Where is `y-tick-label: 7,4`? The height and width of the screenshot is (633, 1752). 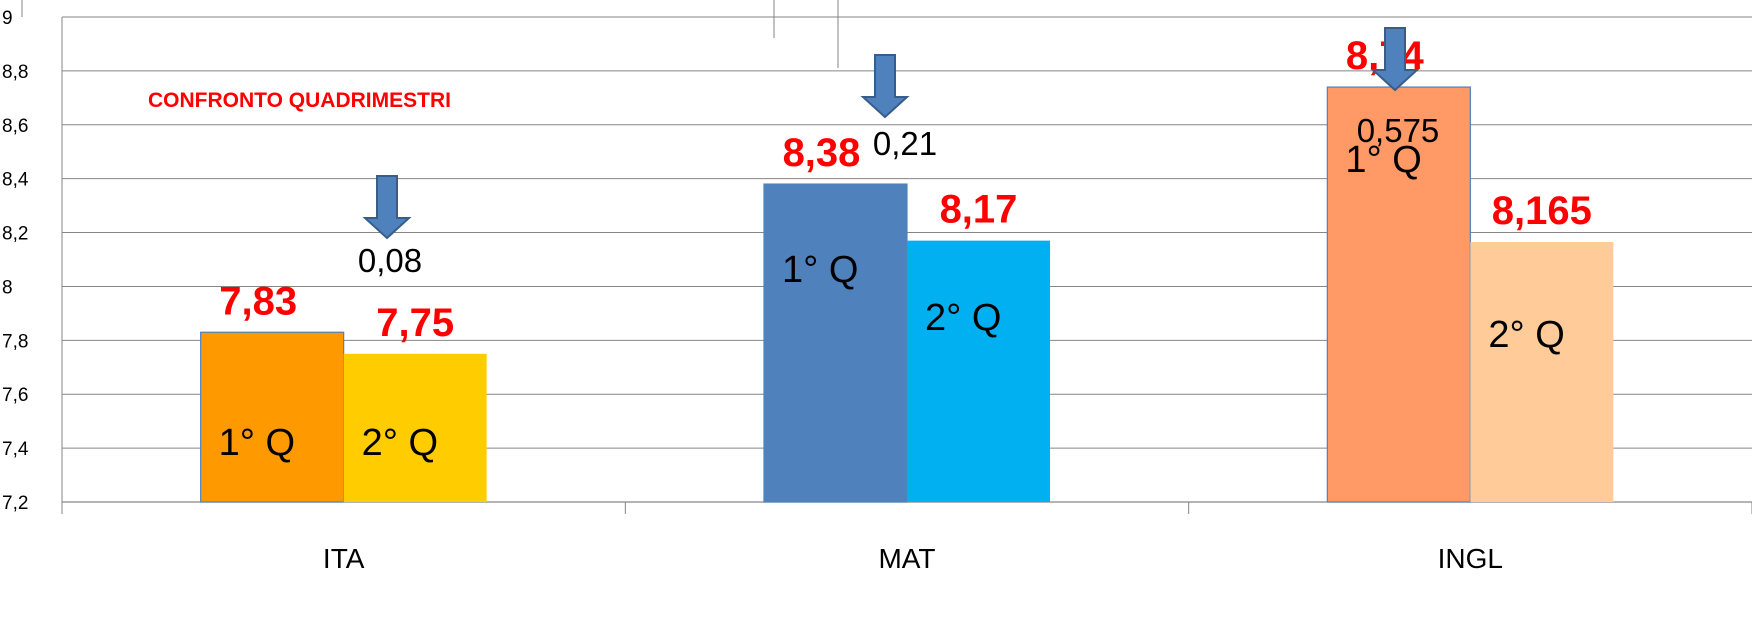
y-tick-label: 7,4 is located at coordinates (15, 449).